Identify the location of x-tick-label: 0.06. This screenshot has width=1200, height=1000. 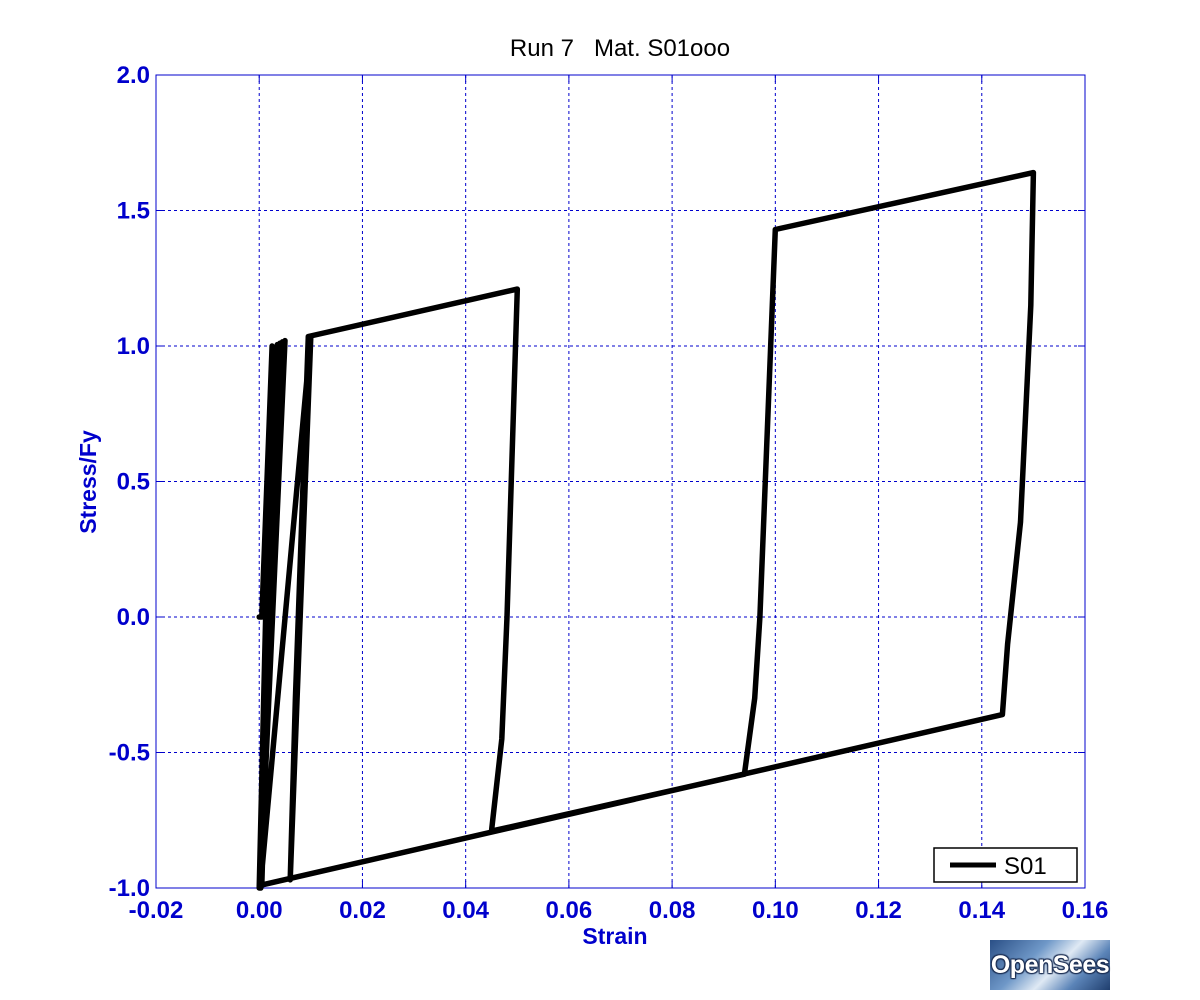
(569, 910).